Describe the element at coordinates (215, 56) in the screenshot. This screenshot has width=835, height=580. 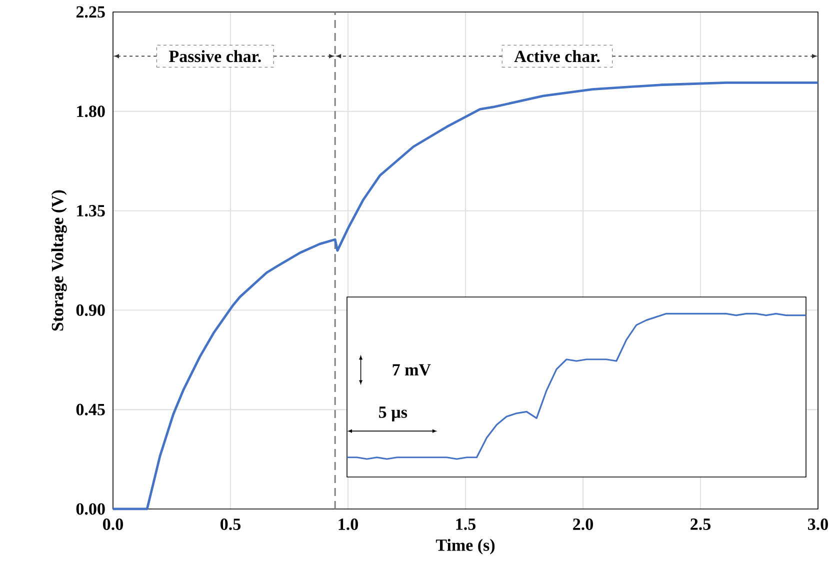
I see `annotation: Passive char.` at that location.